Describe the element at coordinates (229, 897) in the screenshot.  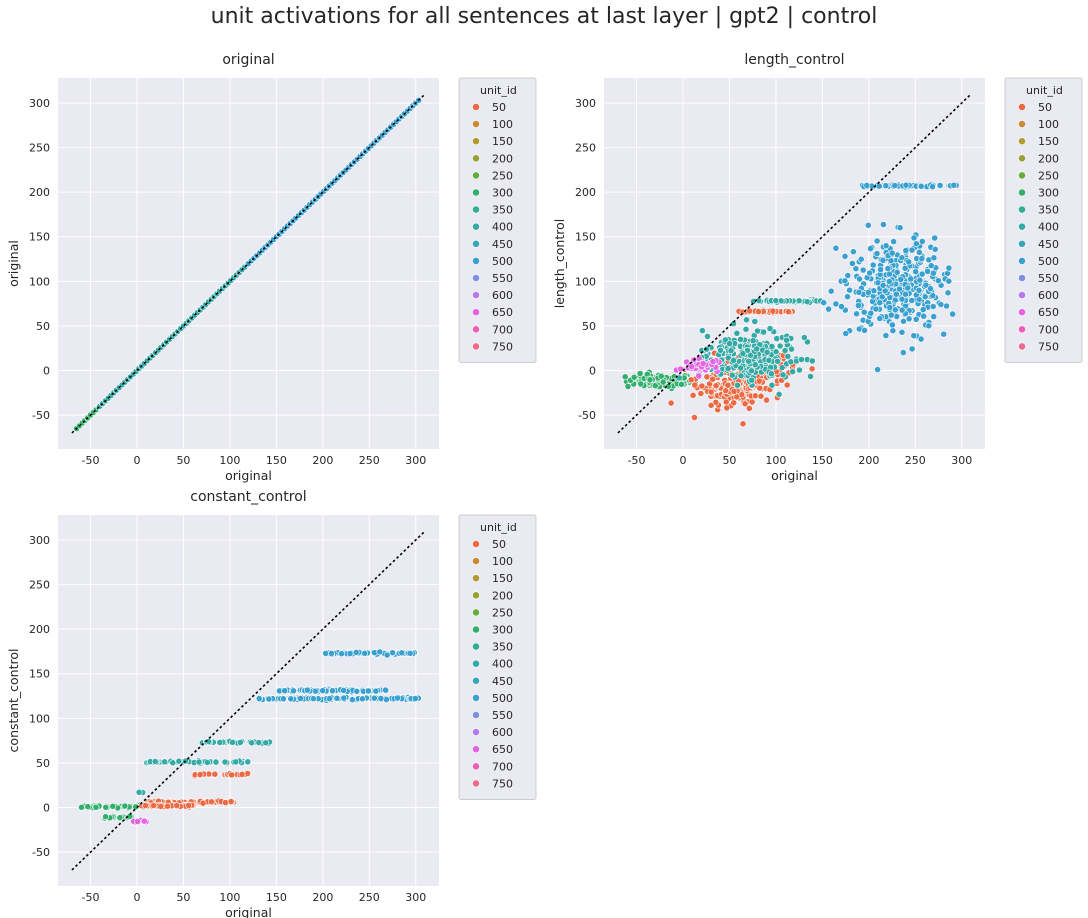
I see `x-tick-label: 100` at that location.